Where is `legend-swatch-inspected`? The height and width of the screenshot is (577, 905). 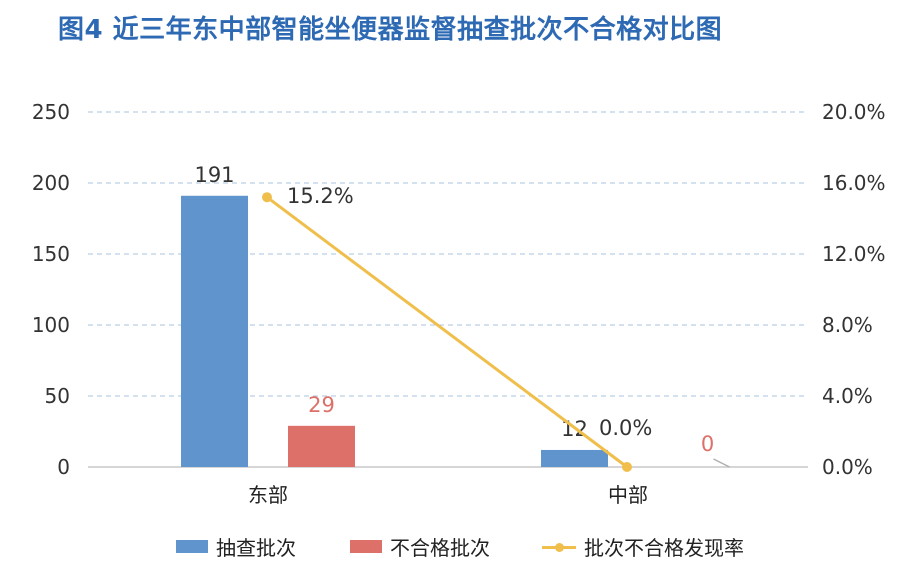 legend-swatch-inspected is located at coordinates (192, 546).